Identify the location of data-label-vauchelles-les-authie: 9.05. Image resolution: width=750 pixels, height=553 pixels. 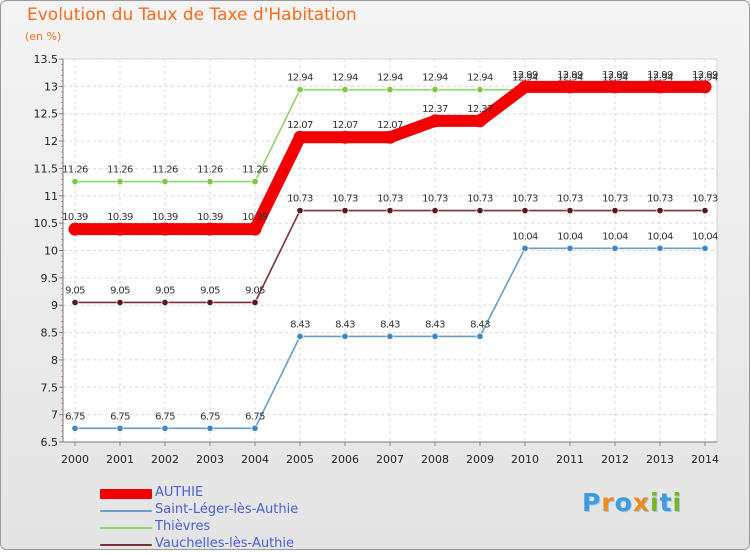
(75, 290).